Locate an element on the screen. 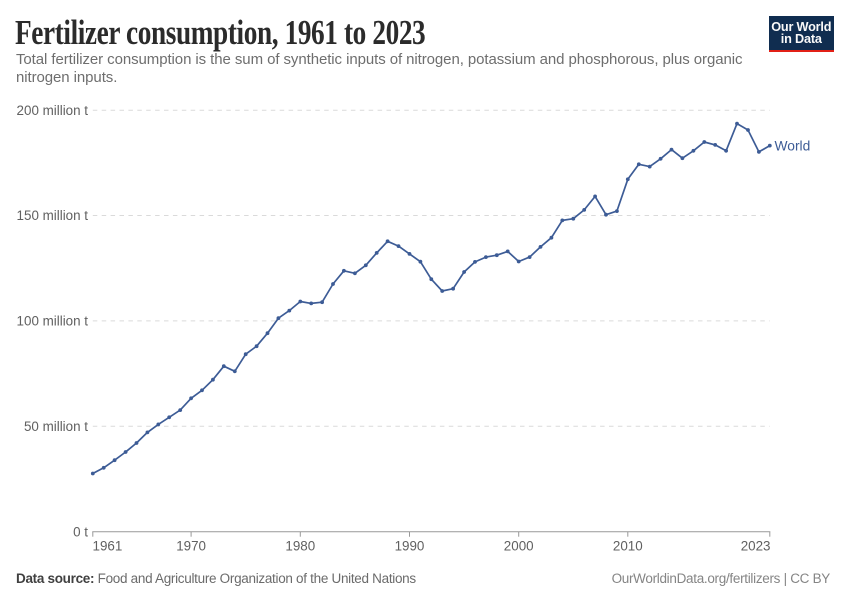 The width and height of the screenshot is (850, 600). svg-text: World is located at coordinates (793, 145).